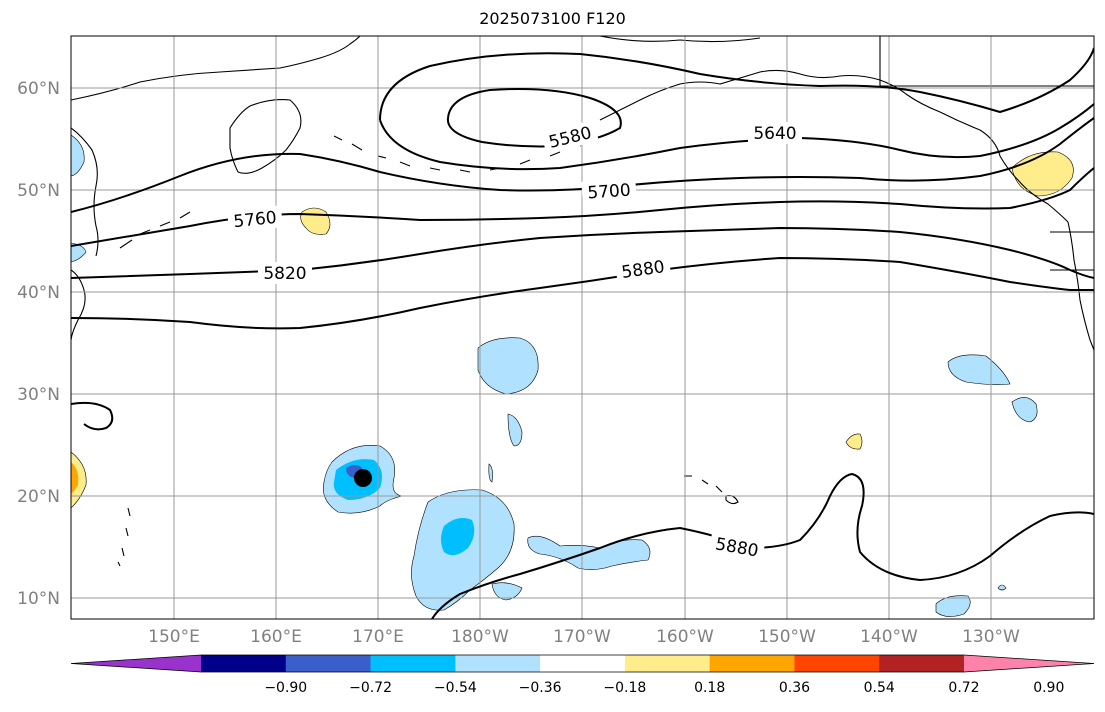 This screenshot has height=712, width=1105. Describe the element at coordinates (85, 192) in the screenshot. I see `coastline-okhotsk` at that location.